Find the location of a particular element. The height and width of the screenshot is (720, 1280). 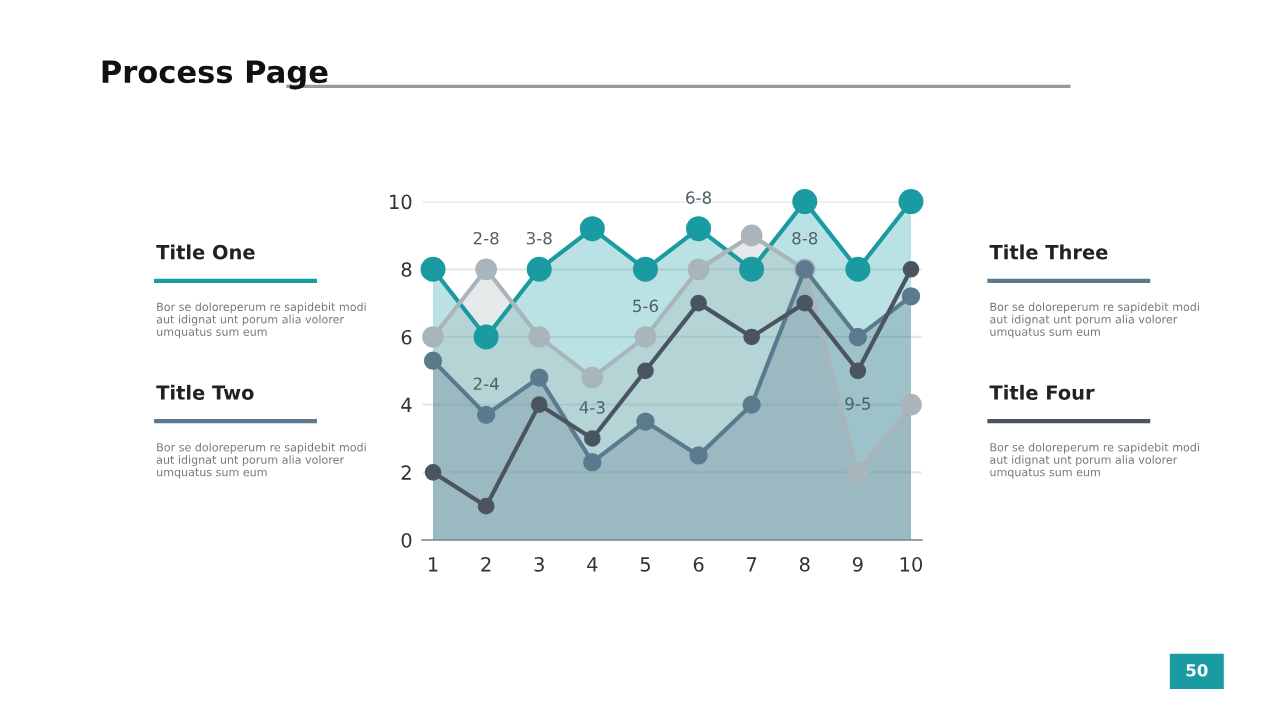

x-tick-label: 5 is located at coordinates (645, 564).